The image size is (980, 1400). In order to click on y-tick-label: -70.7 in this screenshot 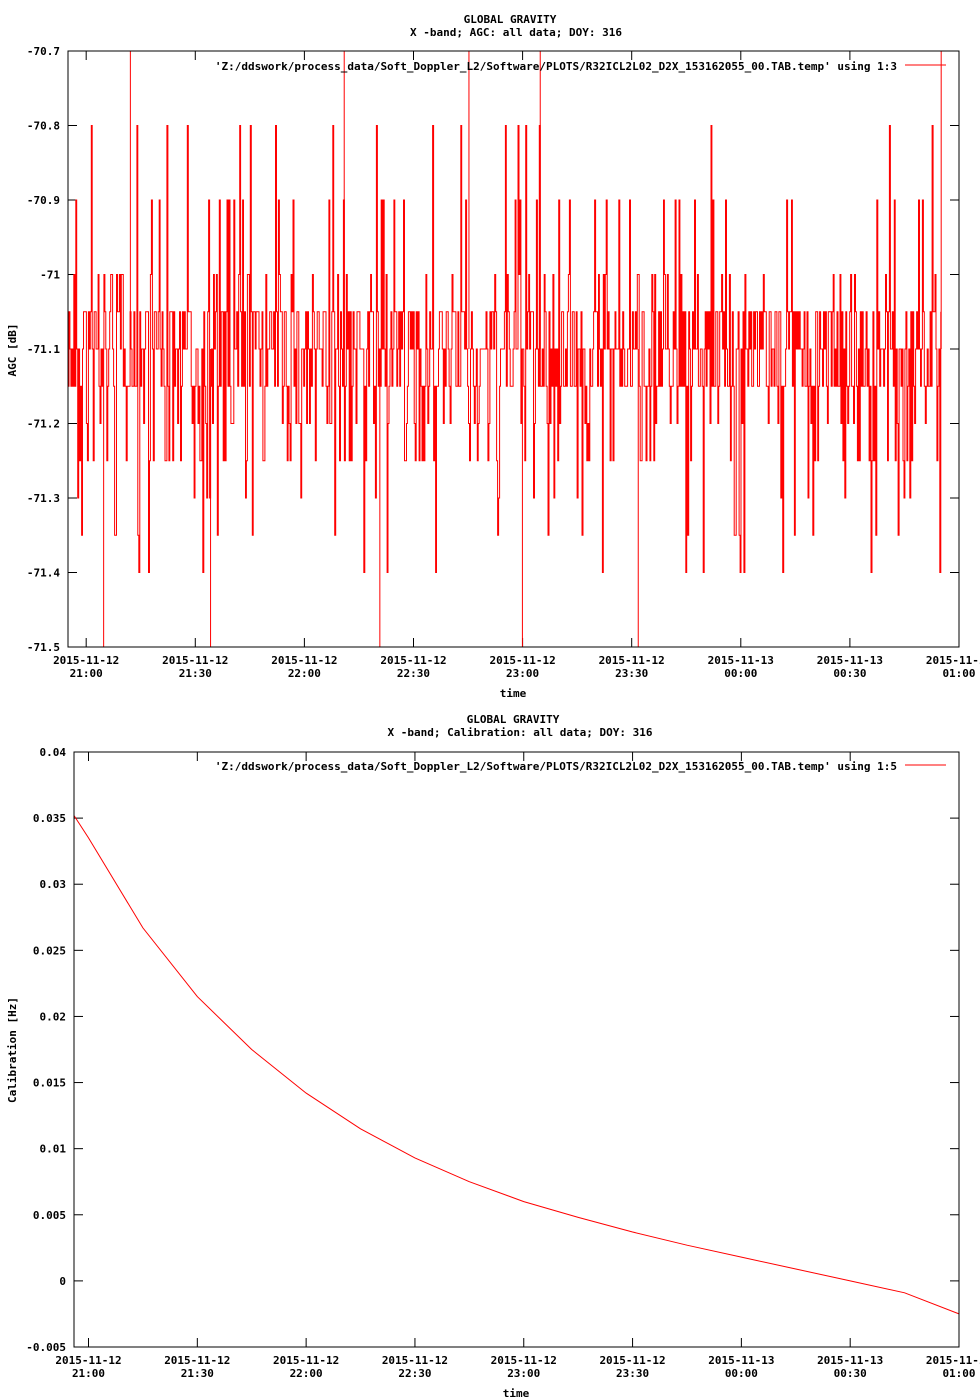, I will do `click(43, 51)`.